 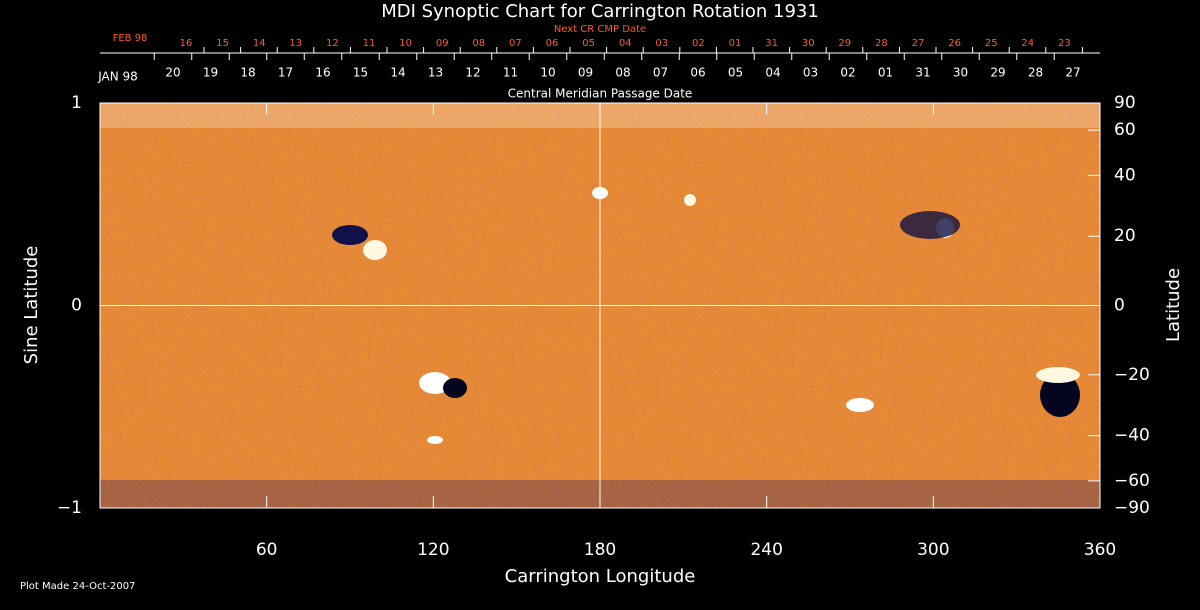 I want to click on next-cr-day: 31, so click(x=771, y=43).